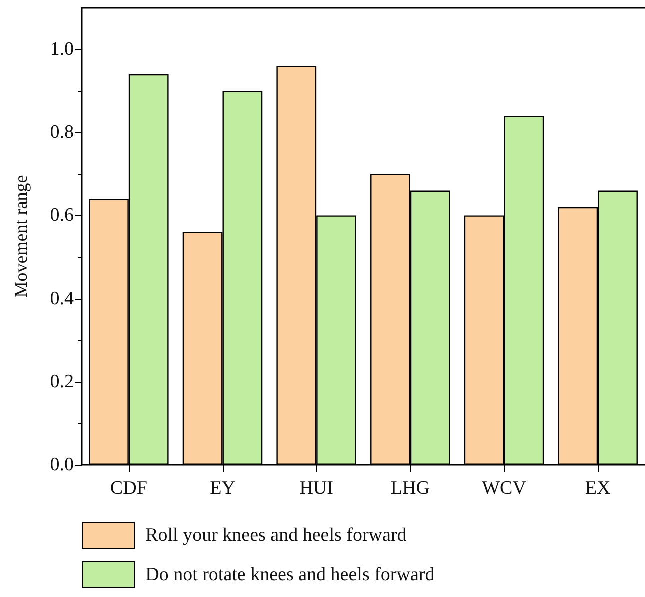 This screenshot has height=597, width=645. I want to click on x-tick-label: HUI, so click(317, 488).